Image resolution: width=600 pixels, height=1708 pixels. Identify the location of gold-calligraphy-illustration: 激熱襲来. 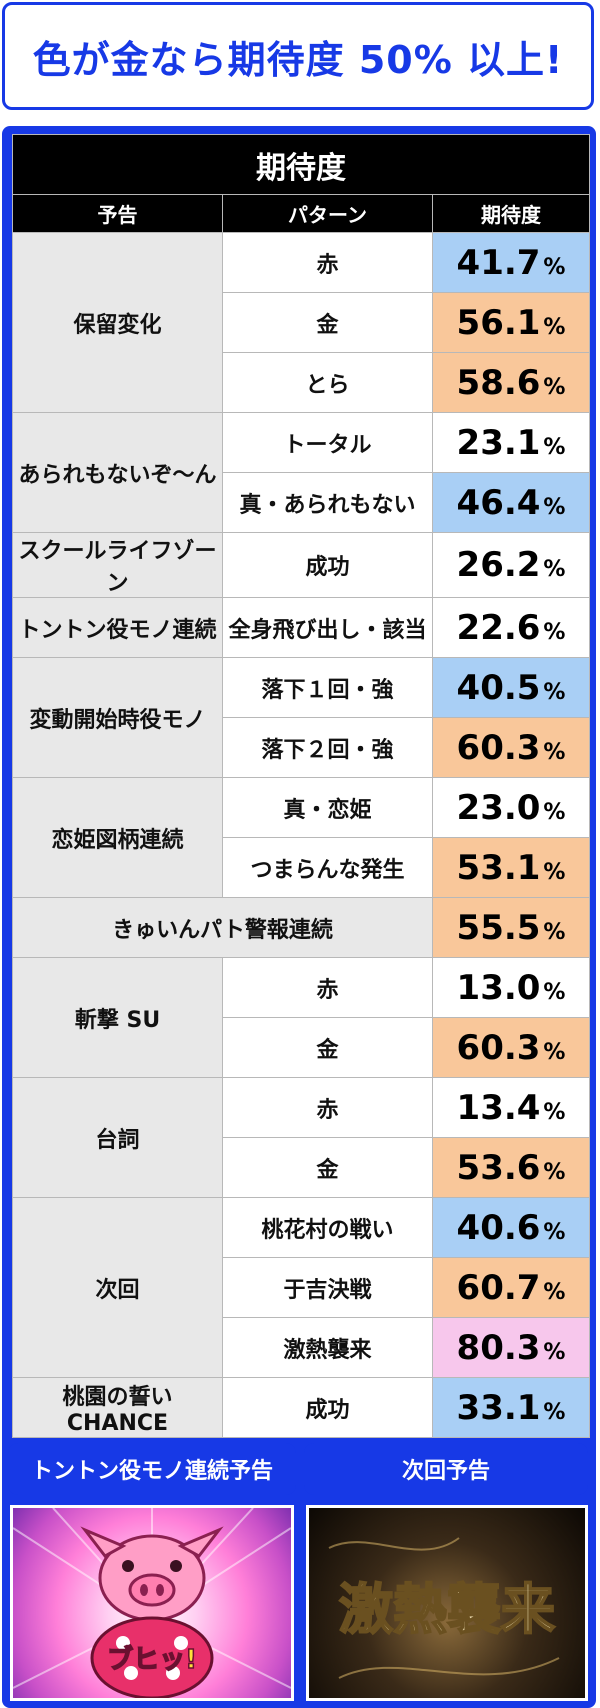
(444, 1608).